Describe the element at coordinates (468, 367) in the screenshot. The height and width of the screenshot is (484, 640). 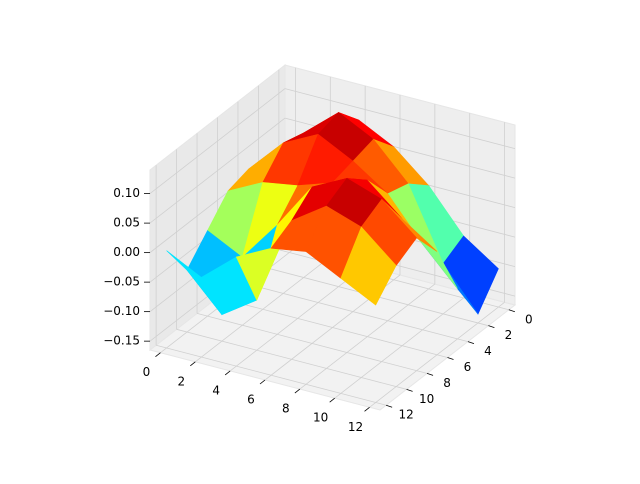
I see `y-tick-label: 6` at that location.